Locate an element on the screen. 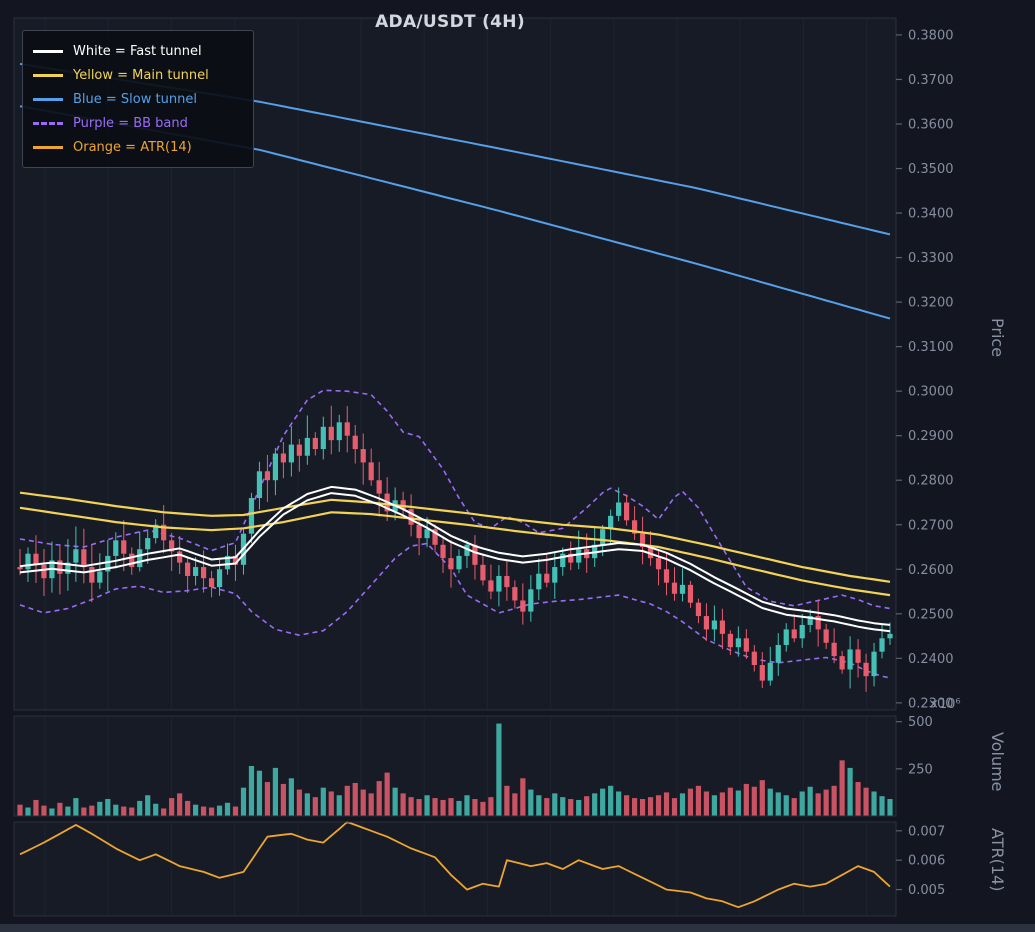 Image resolution: width=1035 pixels, height=932 pixels. price-tick-label: 0.2300 is located at coordinates (931, 703).